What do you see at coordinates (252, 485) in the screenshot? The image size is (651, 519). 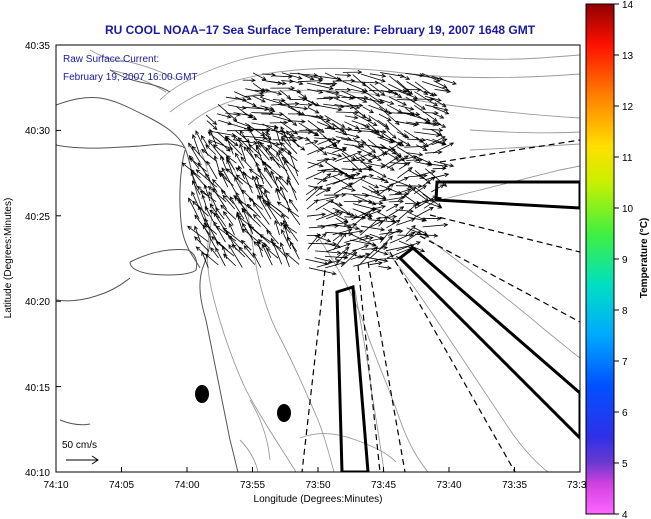 I see `x-tick-label: 73:55` at bounding box center [252, 485].